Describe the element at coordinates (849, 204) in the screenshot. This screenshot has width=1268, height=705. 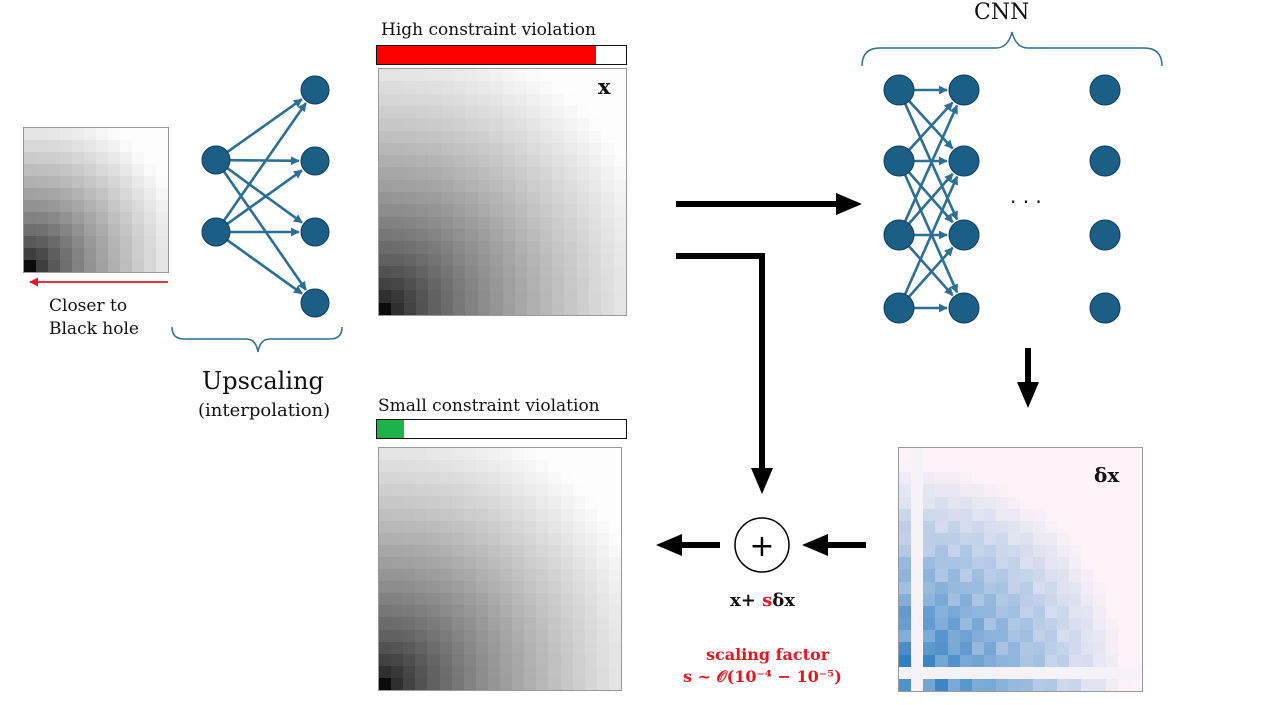
I see `arrow-to-cnn-head` at that location.